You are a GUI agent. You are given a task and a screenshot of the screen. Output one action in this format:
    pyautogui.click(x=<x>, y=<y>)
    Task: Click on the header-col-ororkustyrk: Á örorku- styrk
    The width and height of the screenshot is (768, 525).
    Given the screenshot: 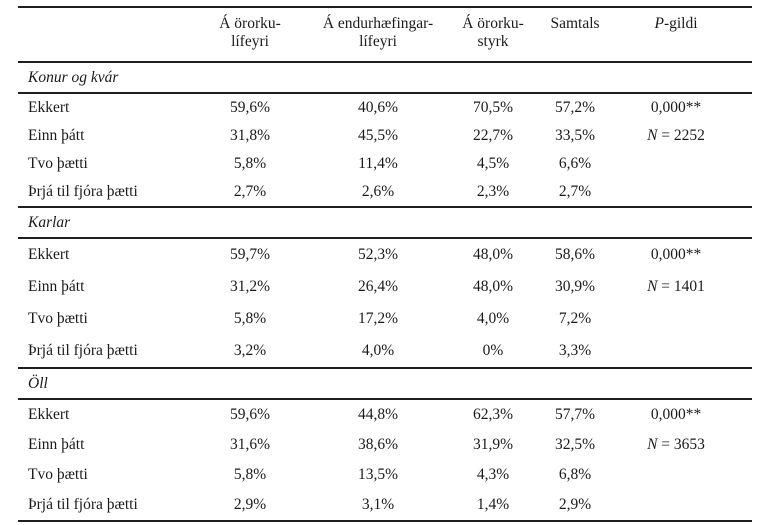 What is the action you would take?
    pyautogui.click(x=493, y=35)
    